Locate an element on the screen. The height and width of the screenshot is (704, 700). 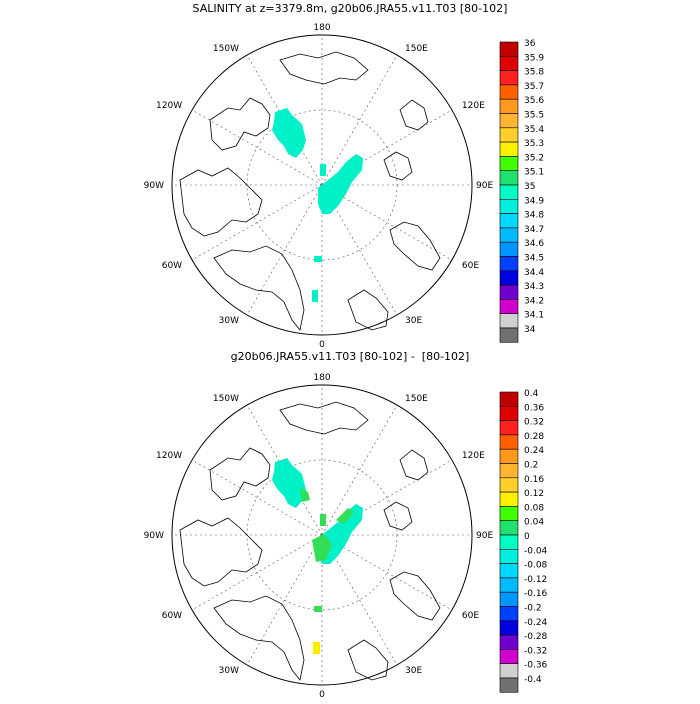
colorbar-label: 0.16 is located at coordinates (534, 480).